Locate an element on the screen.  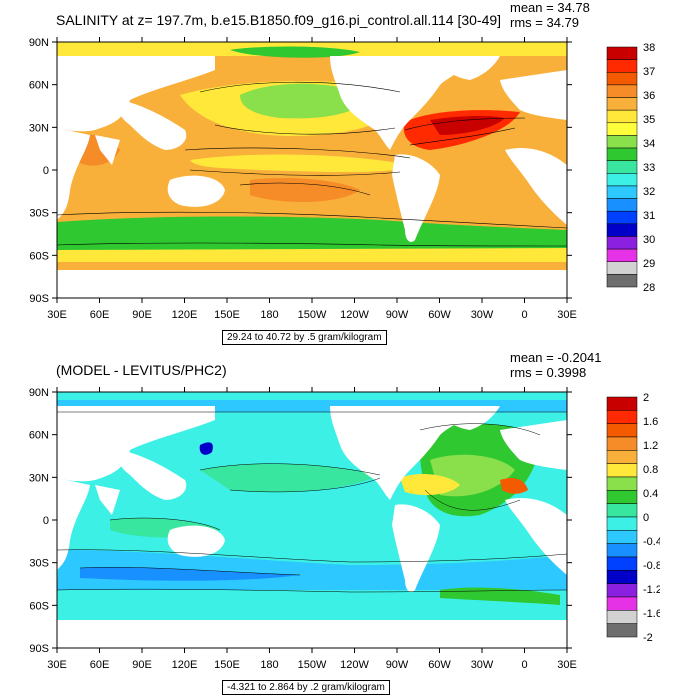
okhotsk-blue is located at coordinates (206, 448).